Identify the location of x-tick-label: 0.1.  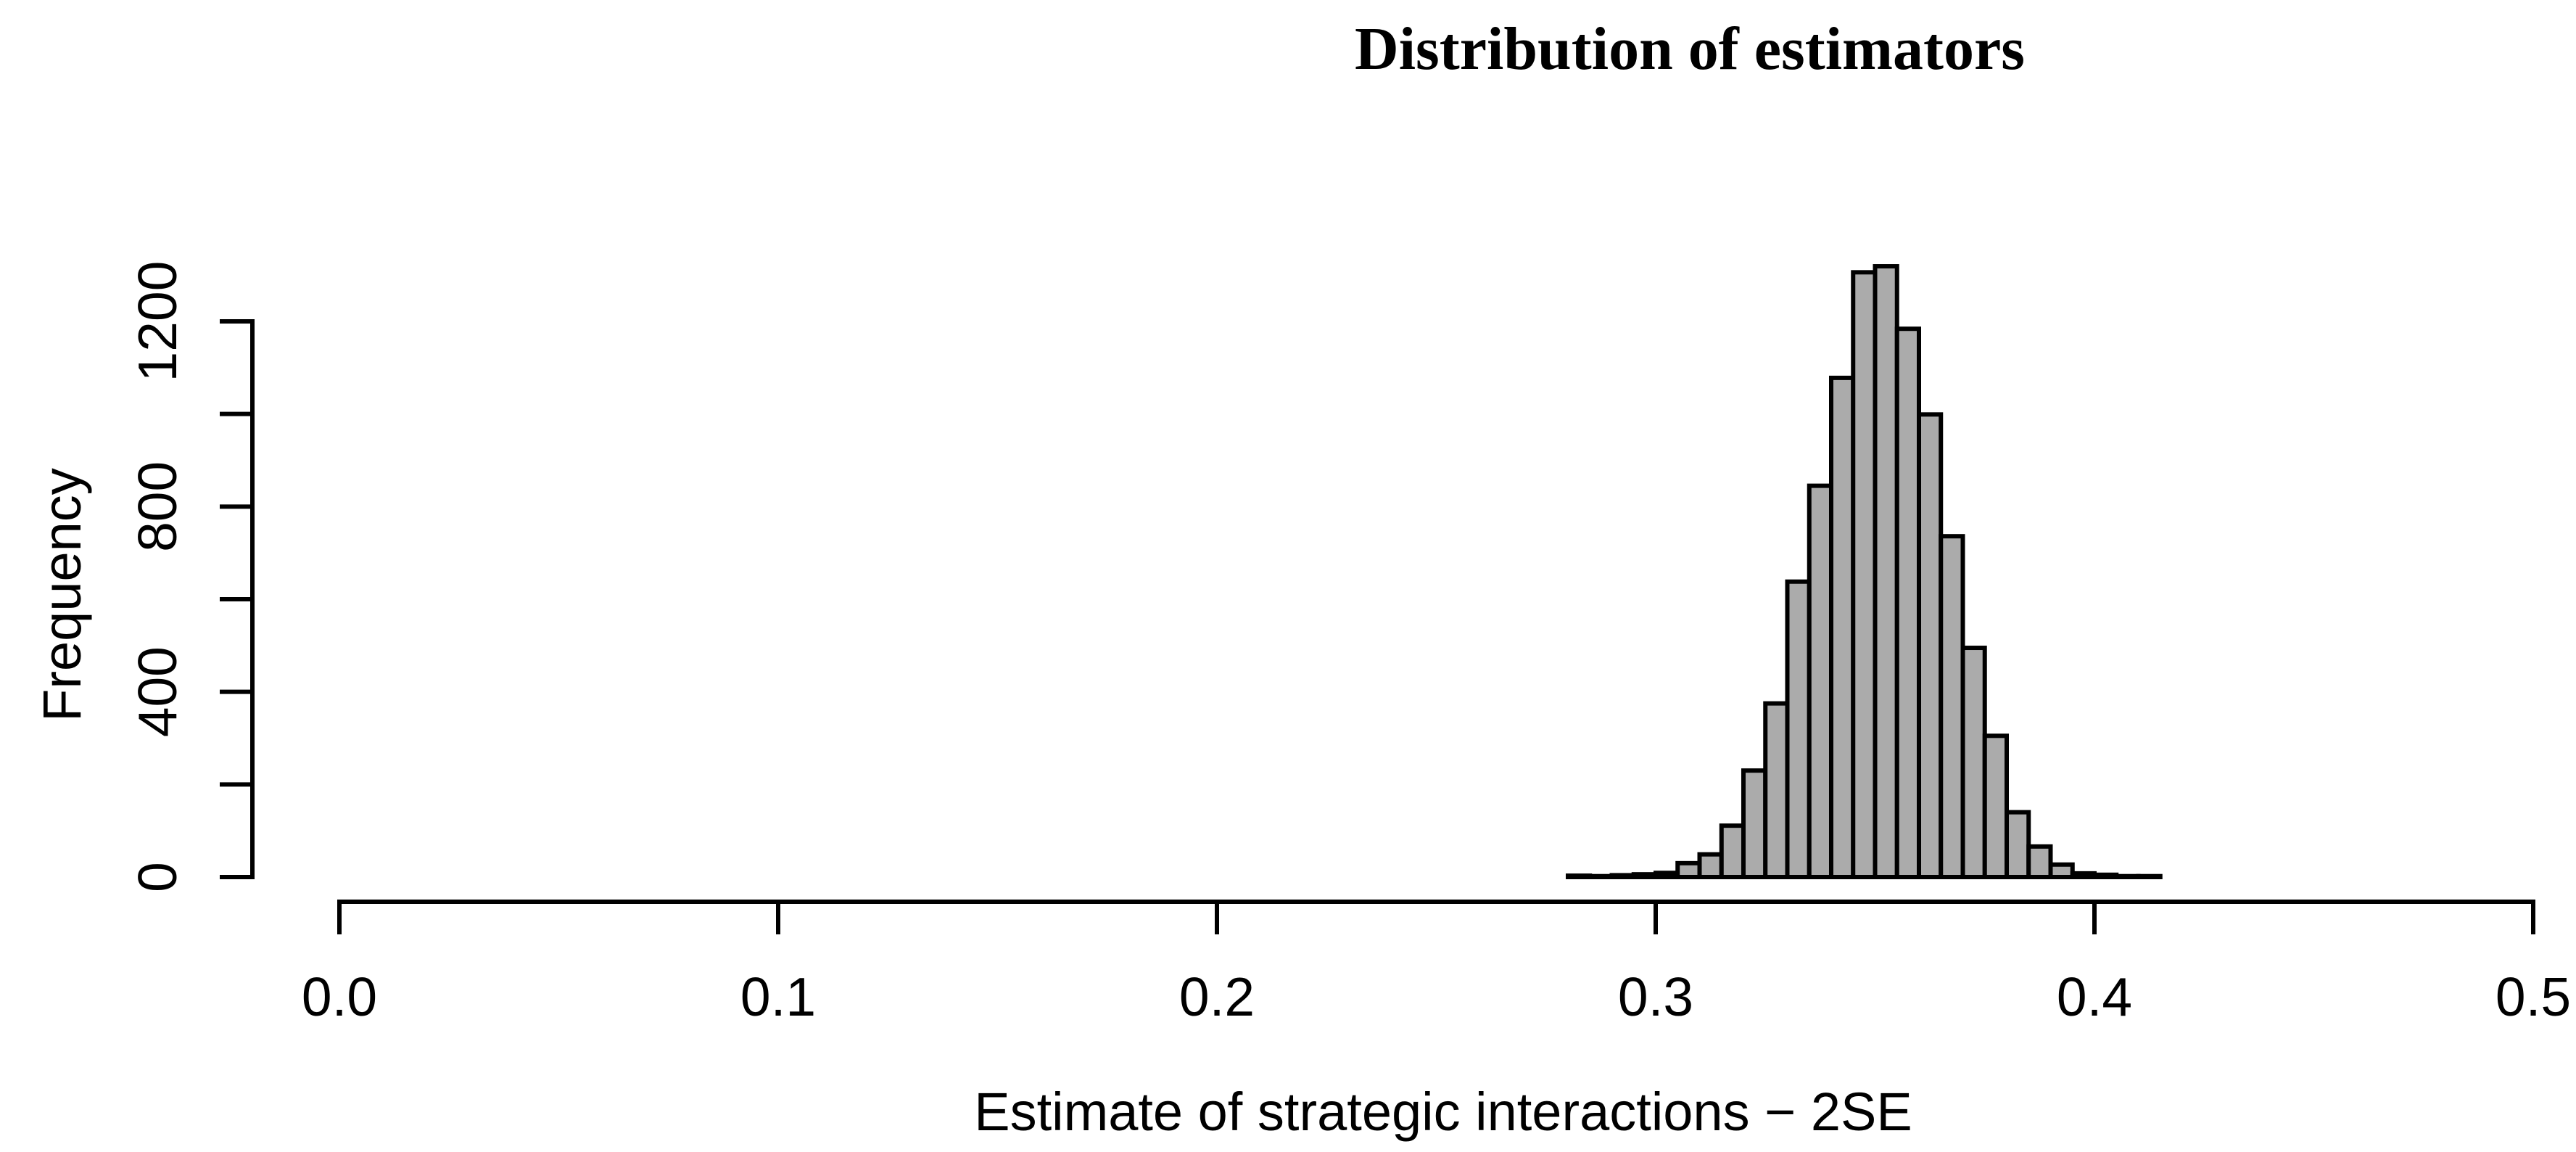
(778, 996).